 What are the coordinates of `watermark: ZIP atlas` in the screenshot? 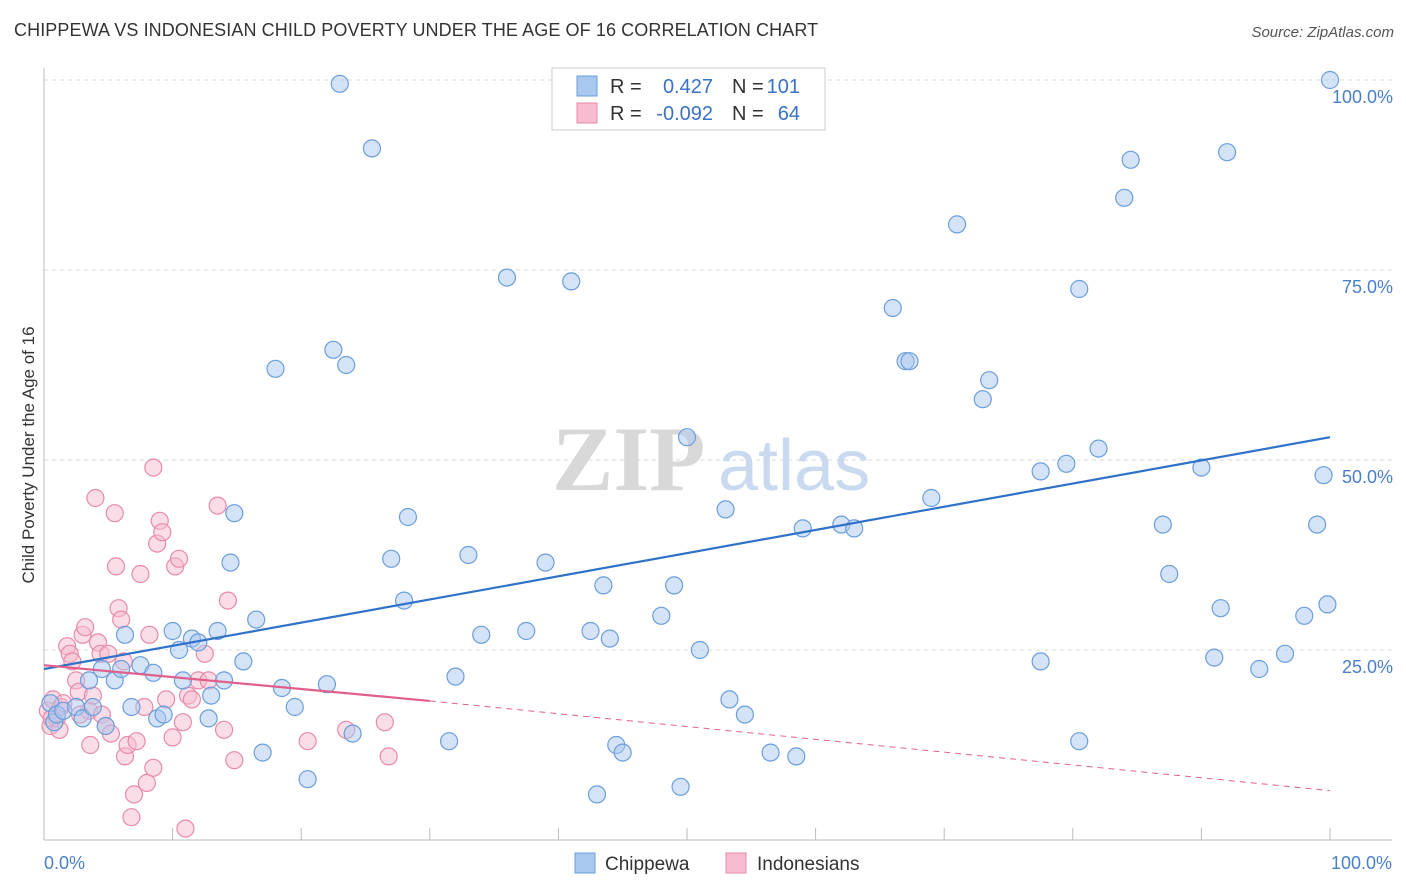 It's located at (711, 459).